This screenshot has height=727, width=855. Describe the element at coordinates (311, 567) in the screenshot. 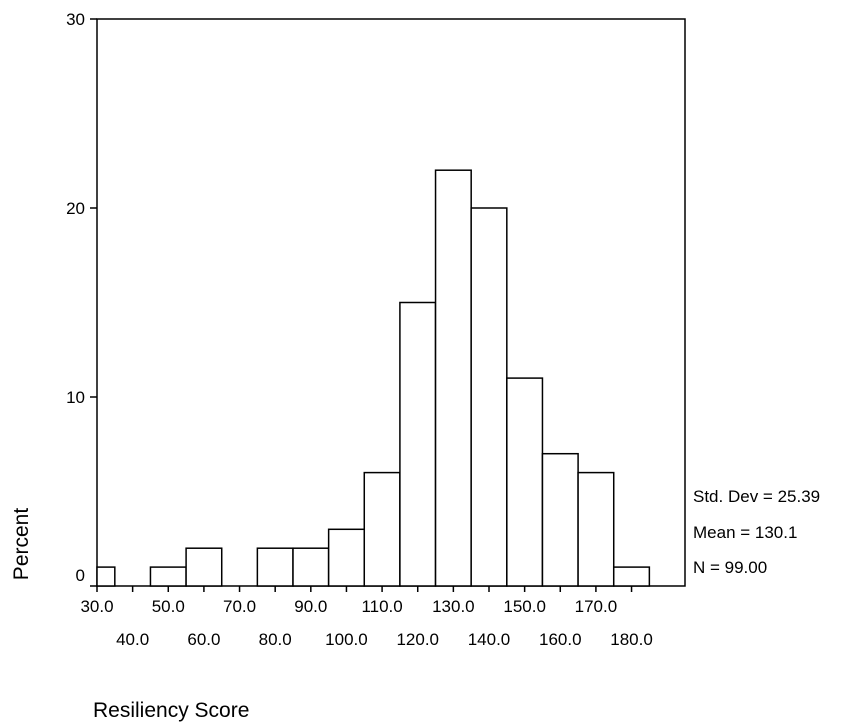

I see `histogram-bar-90.0` at that location.